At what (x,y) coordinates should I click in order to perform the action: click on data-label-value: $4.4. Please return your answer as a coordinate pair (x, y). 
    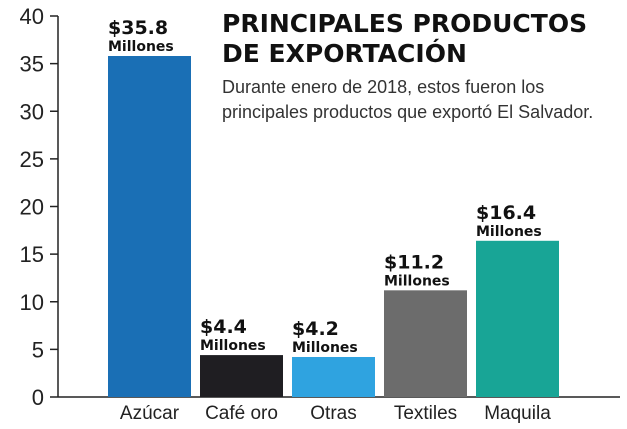
    Looking at the image, I should click on (223, 327).